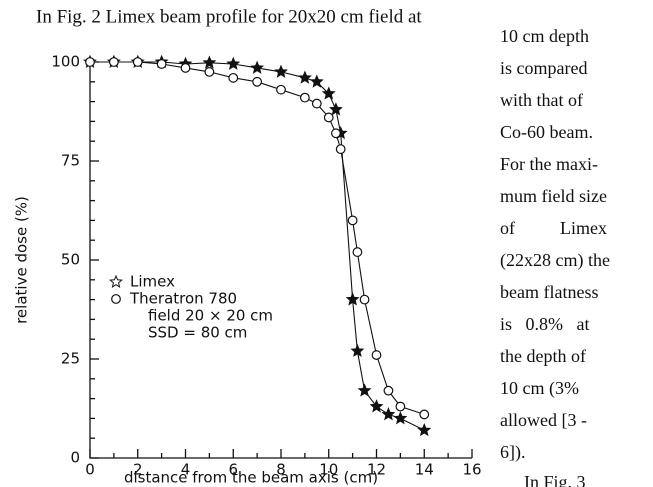 This screenshot has width=653, height=487. What do you see at coordinates (90, 470) in the screenshot?
I see `x-tick-label: 0` at bounding box center [90, 470].